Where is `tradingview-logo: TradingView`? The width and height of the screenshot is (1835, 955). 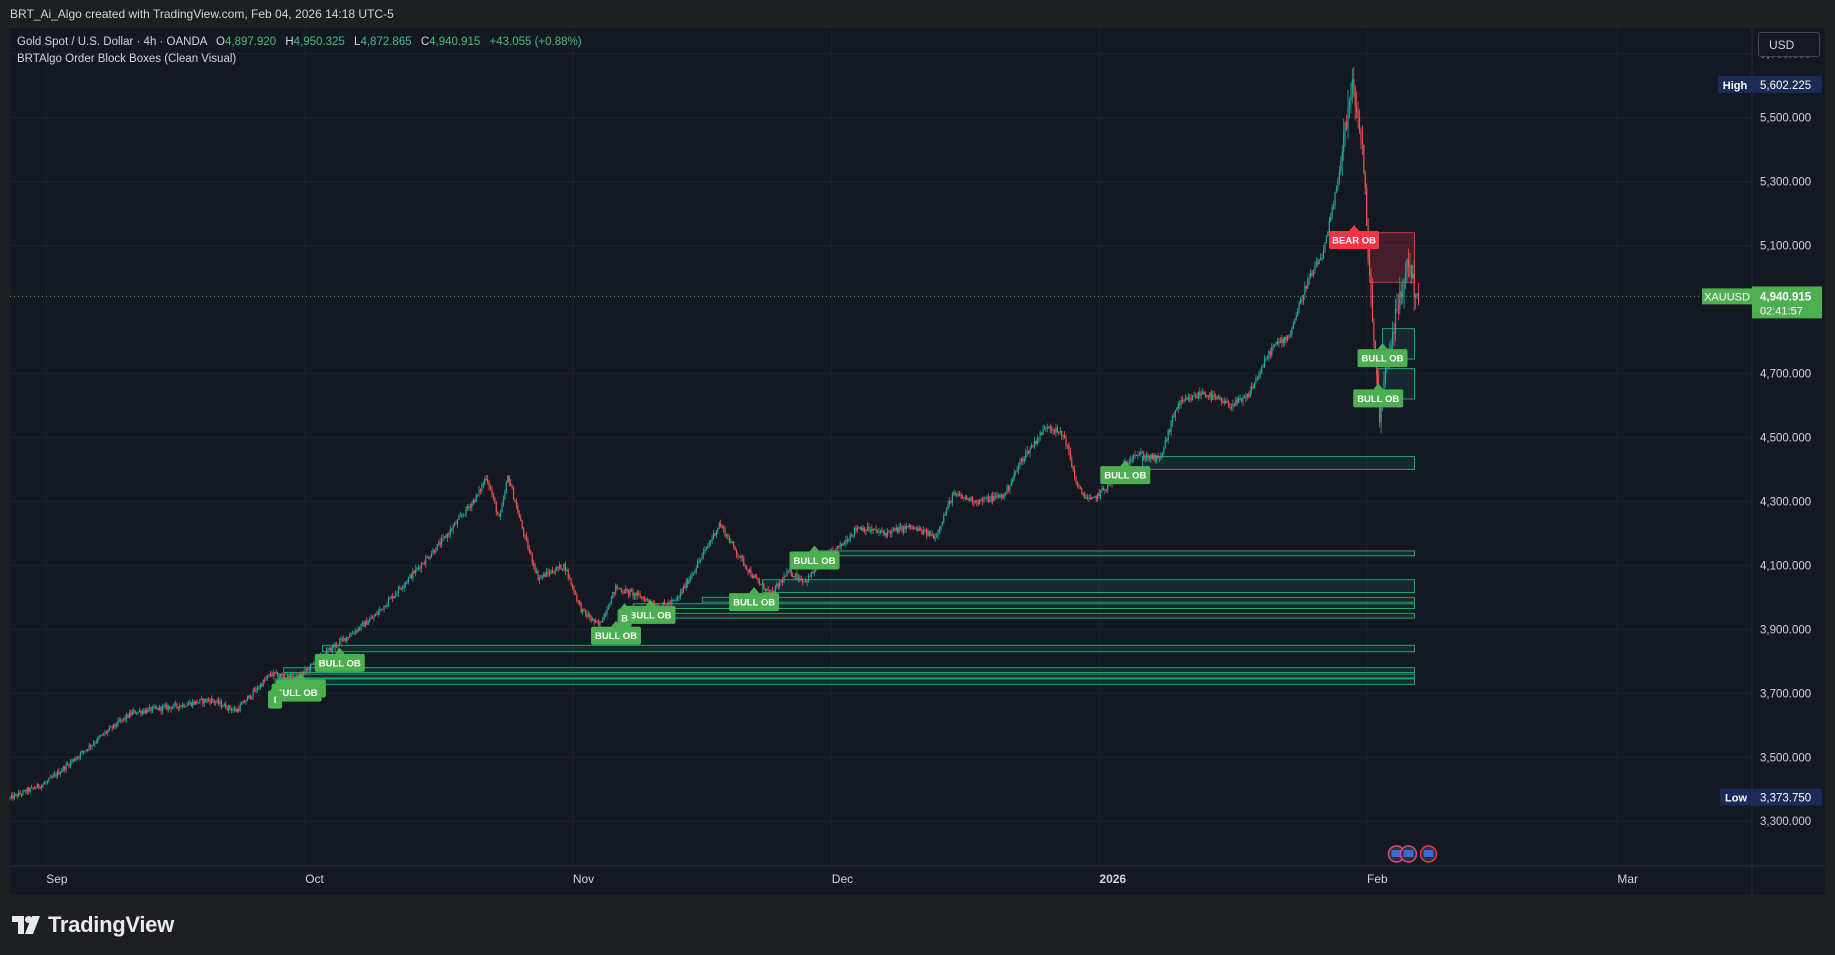 tradingview-logo: TradingView is located at coordinates (93, 925).